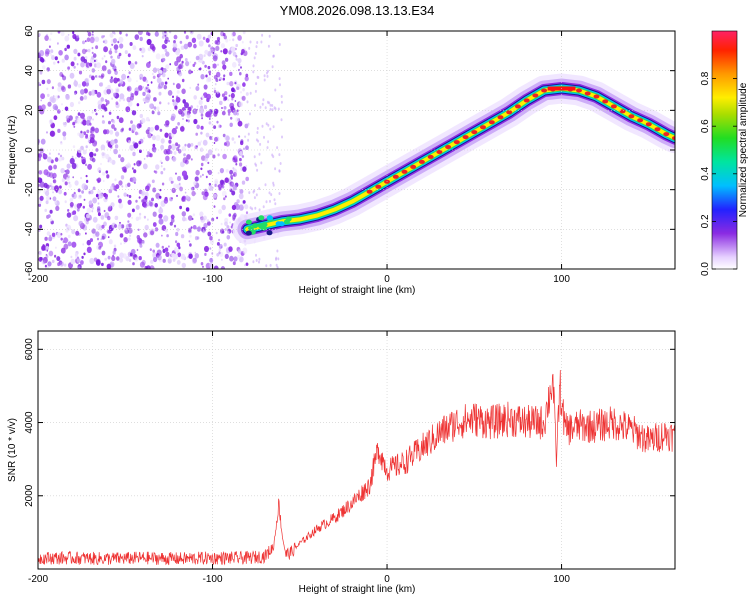 The height and width of the screenshot is (600, 750). I want to click on chart-title: YM08.2026.098.13.13.E34, so click(357, 10).